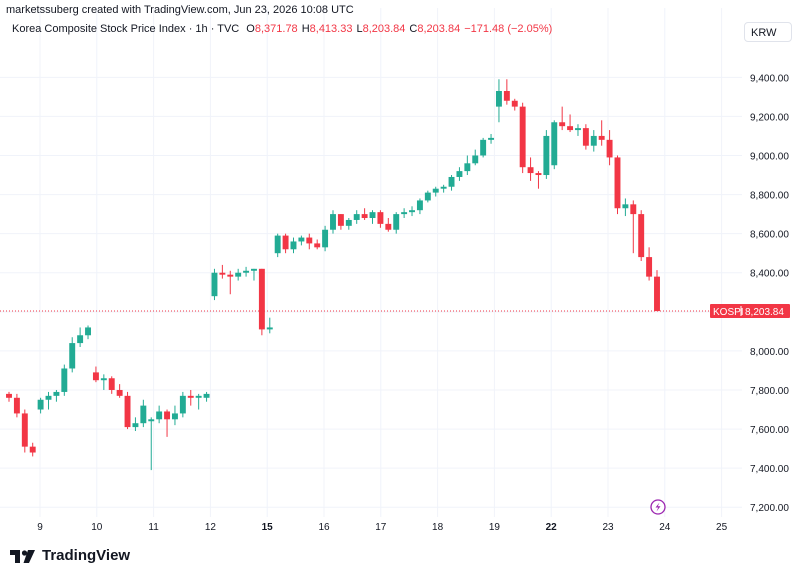 The width and height of the screenshot is (800, 577). Describe the element at coordinates (384, 29) in the screenshot. I see `low-value: 8,203.84` at that location.